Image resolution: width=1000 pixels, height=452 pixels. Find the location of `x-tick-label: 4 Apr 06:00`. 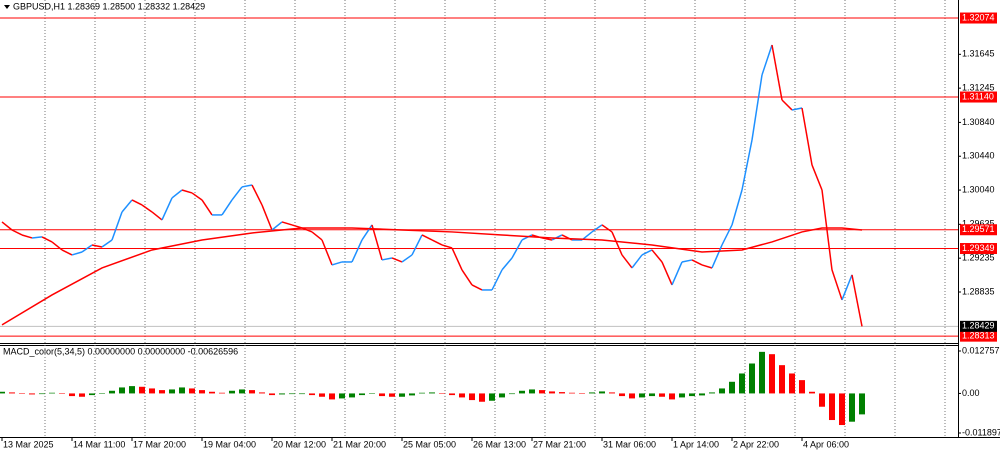

x-tick-label: 4 Apr 06:00 is located at coordinates (826, 444).